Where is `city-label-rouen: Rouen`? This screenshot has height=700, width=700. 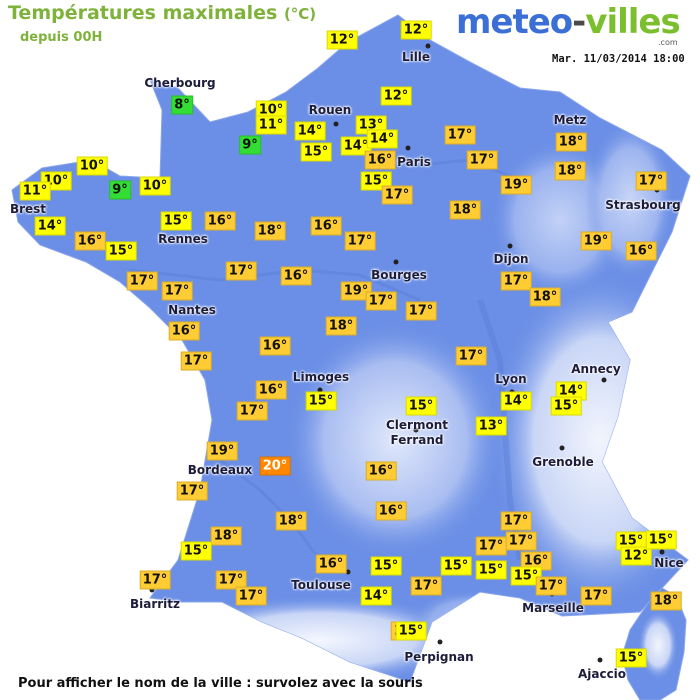
city-label-rouen: Rouen is located at coordinates (330, 110).